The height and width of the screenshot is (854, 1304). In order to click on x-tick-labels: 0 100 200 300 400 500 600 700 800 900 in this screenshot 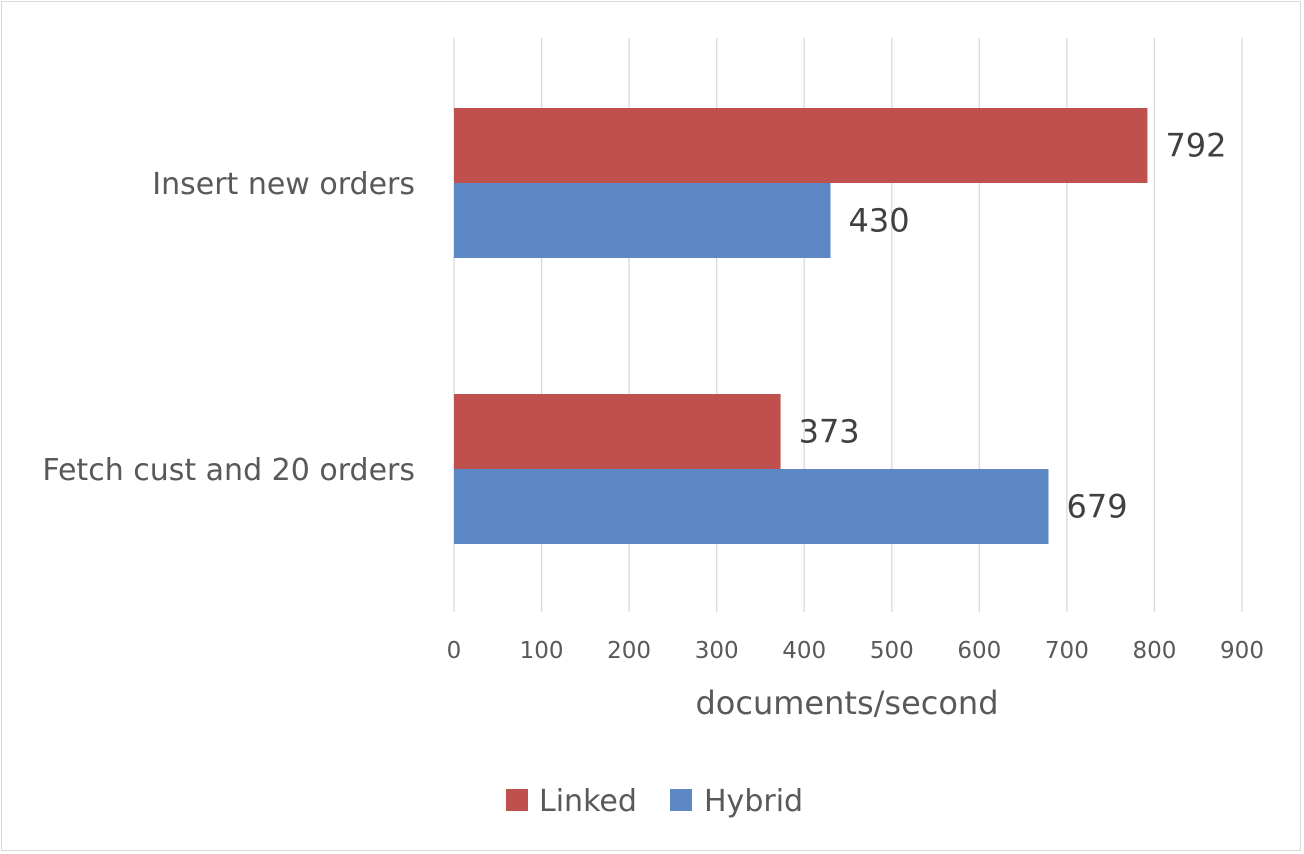, I will do `click(855, 651)`.